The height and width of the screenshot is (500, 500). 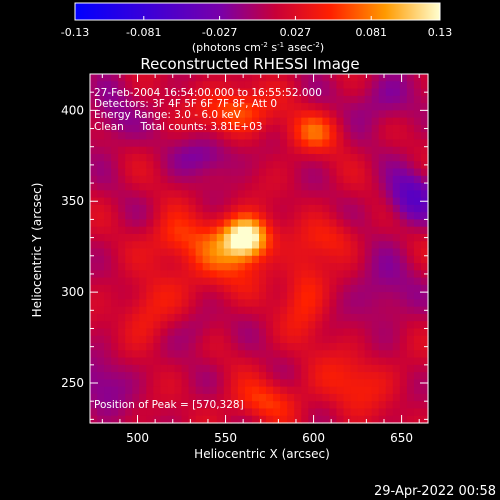 What do you see at coordinates (72, 110) in the screenshot?
I see `y-tick-label: 400` at bounding box center [72, 110].